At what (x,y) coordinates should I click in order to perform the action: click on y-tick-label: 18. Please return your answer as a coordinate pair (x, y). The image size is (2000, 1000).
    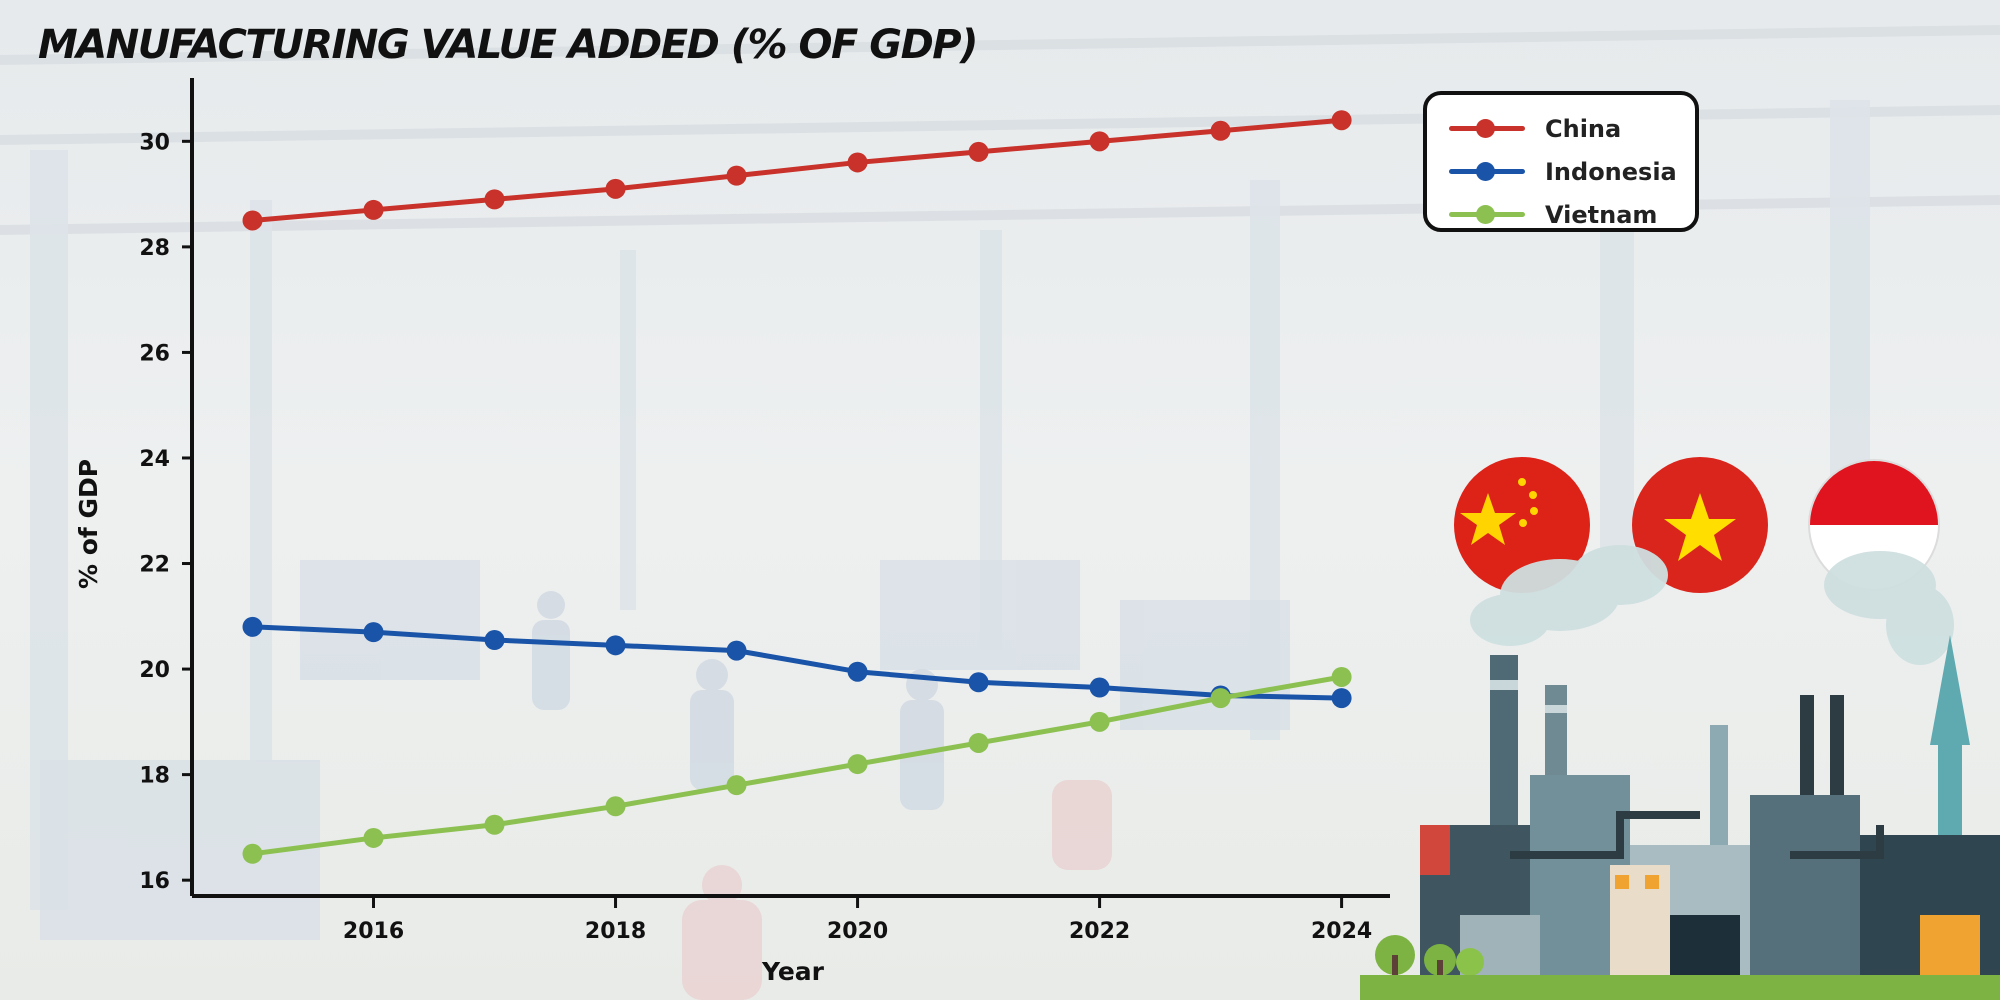
    Looking at the image, I should click on (154, 776).